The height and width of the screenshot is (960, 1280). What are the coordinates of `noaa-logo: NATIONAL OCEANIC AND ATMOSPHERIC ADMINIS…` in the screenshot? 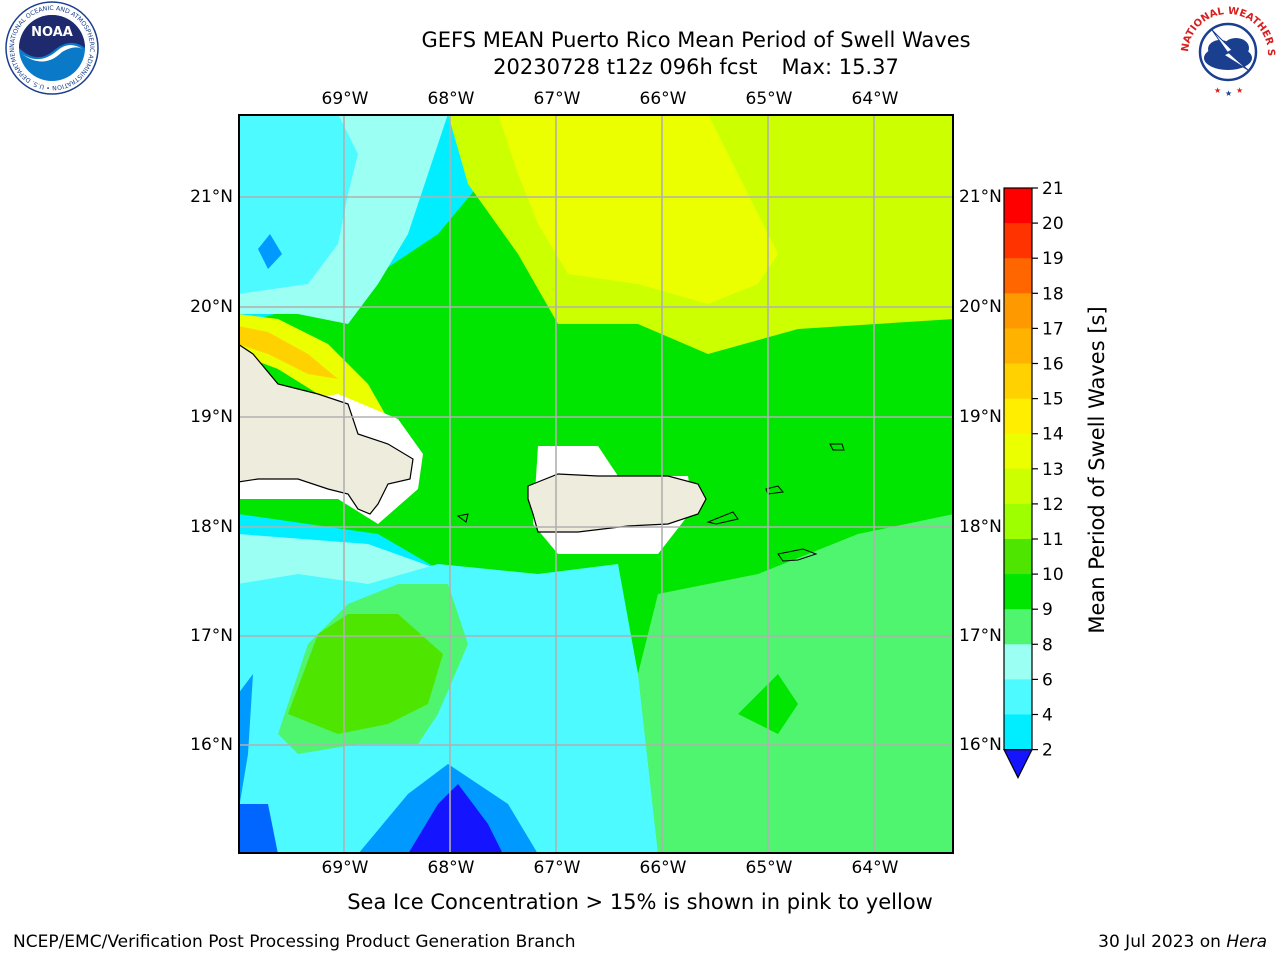 It's located at (49, 47).